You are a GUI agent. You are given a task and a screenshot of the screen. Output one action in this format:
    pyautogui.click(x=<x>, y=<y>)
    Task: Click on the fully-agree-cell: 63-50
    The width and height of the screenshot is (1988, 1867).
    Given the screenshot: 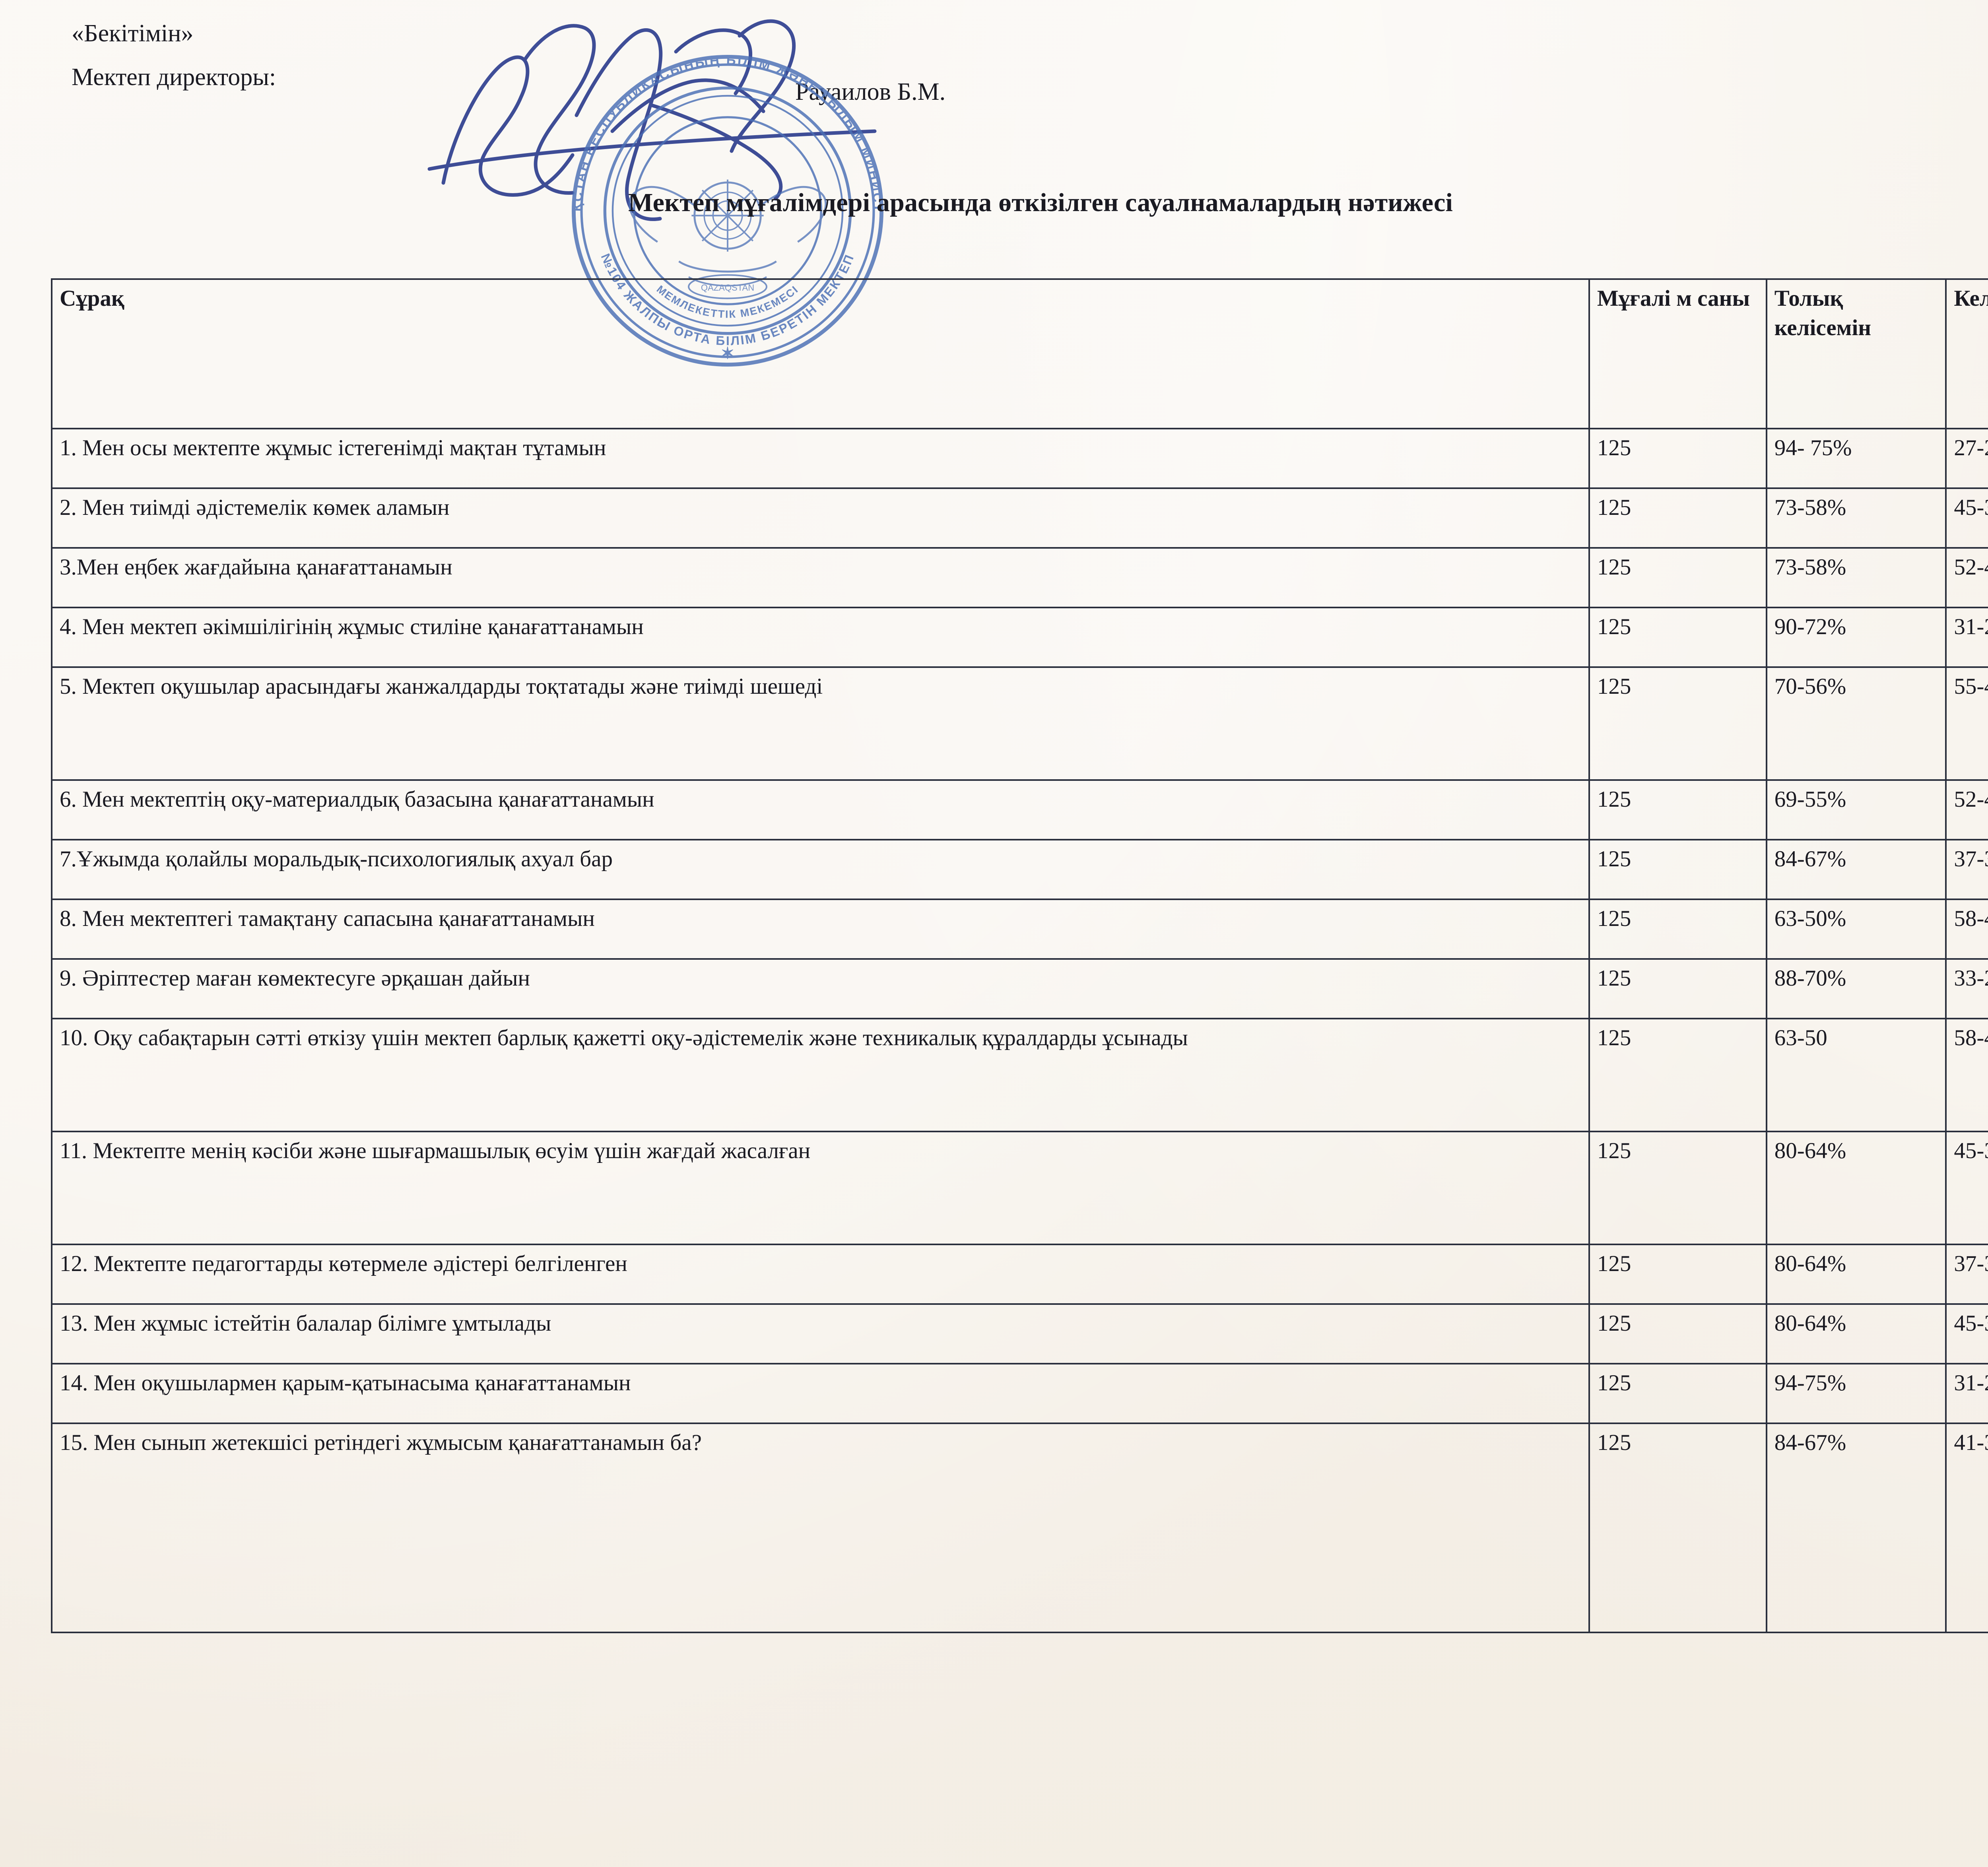 What is the action you would take?
    pyautogui.click(x=1856, y=1075)
    